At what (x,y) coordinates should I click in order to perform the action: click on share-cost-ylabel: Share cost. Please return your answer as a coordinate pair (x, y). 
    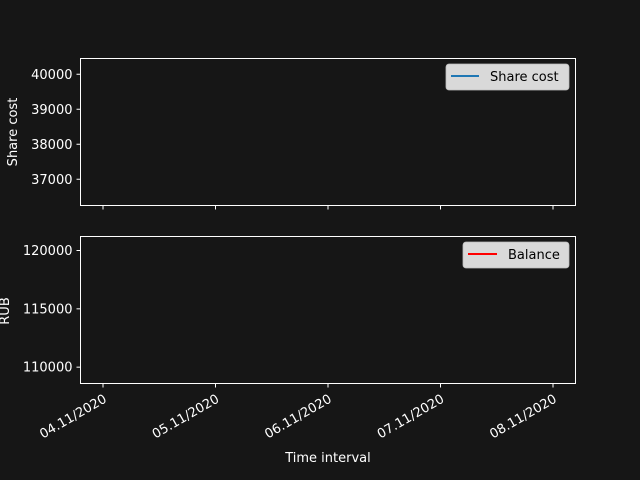
    Looking at the image, I should click on (13, 132).